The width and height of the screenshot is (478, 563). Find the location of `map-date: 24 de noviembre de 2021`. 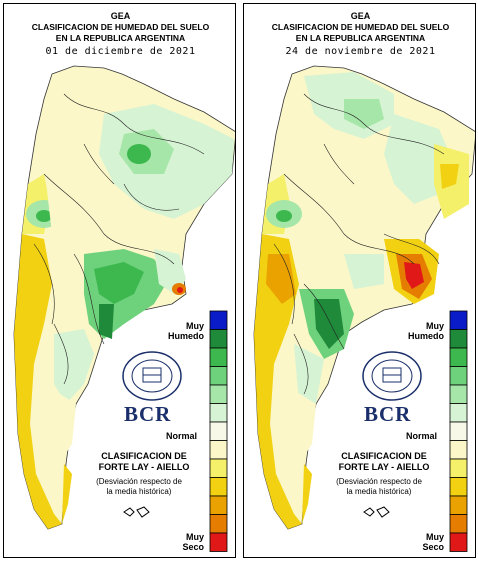

map-date: 24 de noviembre de 2021 is located at coordinates (360, 51).